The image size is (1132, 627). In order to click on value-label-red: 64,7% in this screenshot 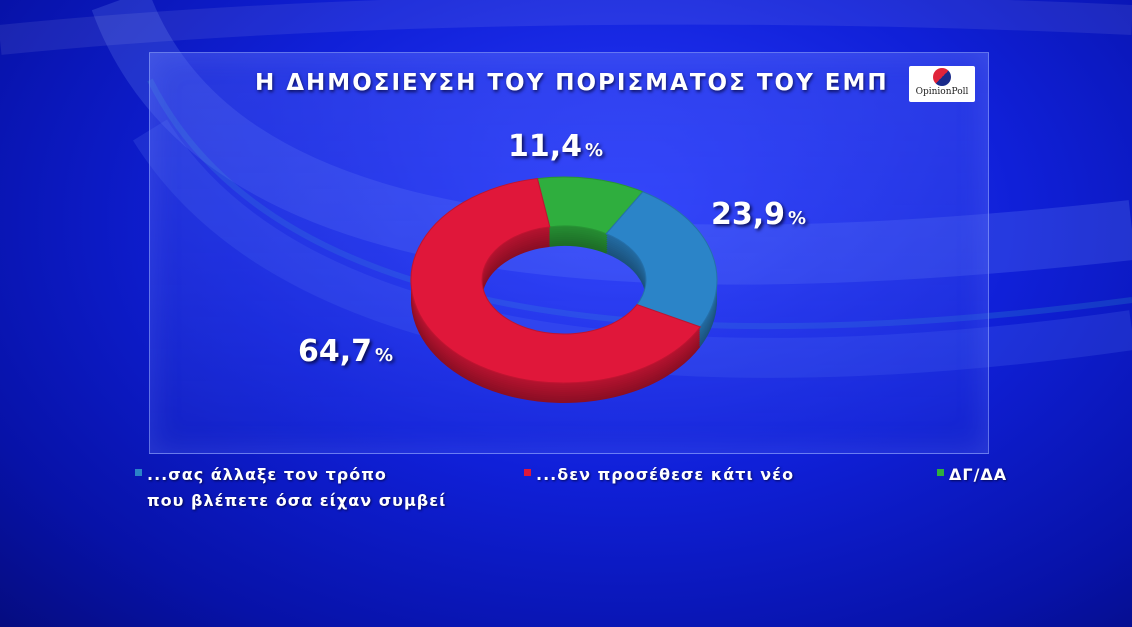, I will do `click(346, 351)`.